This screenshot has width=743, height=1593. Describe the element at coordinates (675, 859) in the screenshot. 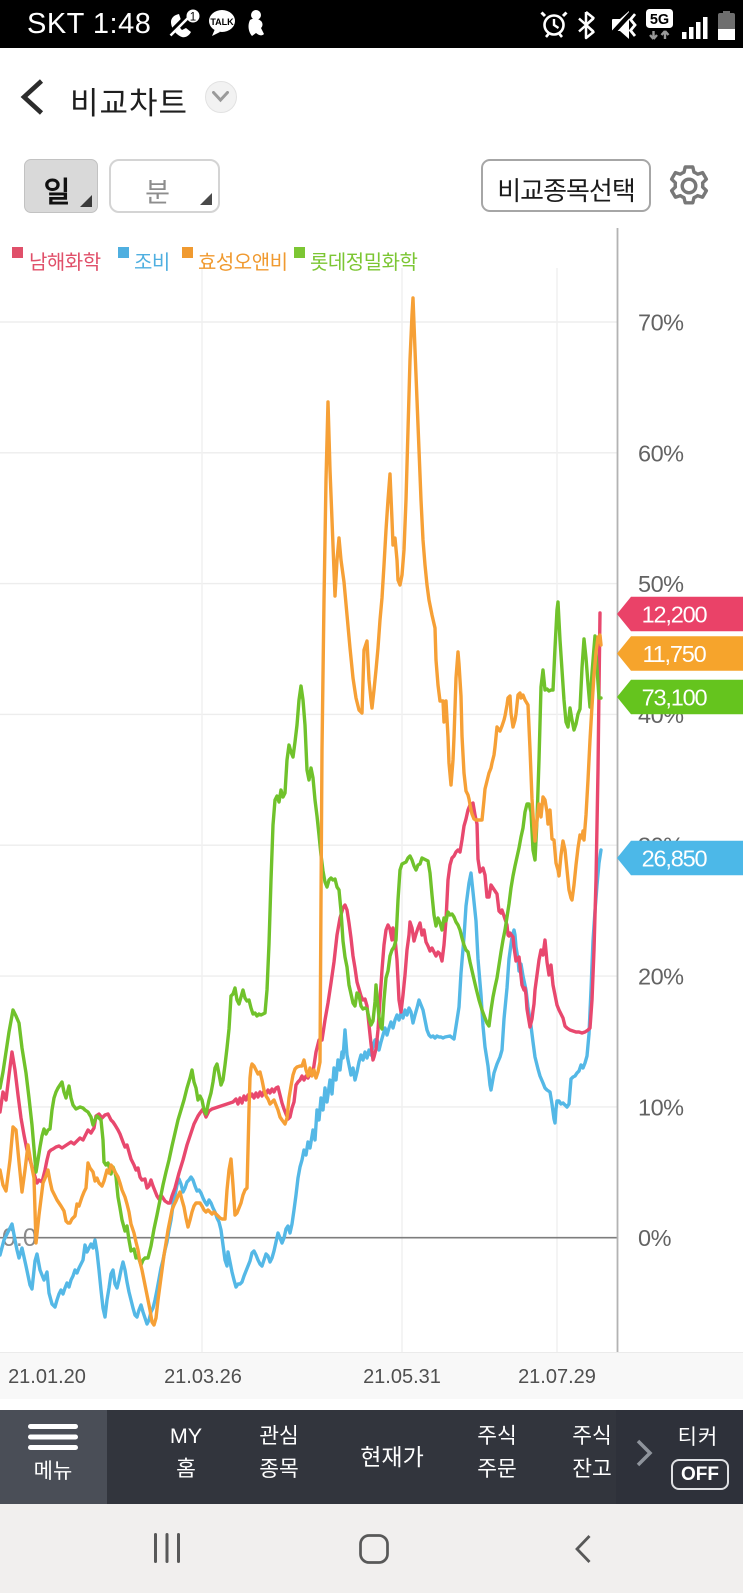

I see `svg-text: 26,850` at that location.